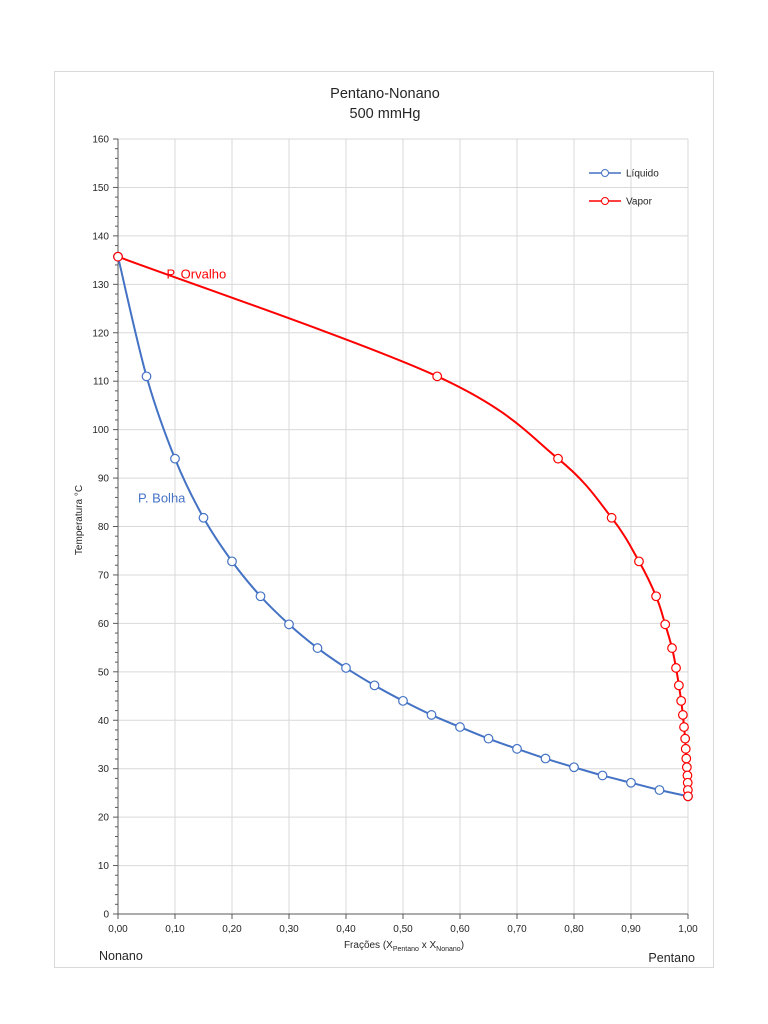 Image resolution: width=768 pixels, height=1024 pixels. What do you see at coordinates (104, 527) in the screenshot?
I see `y-tick-label: 80` at bounding box center [104, 527].